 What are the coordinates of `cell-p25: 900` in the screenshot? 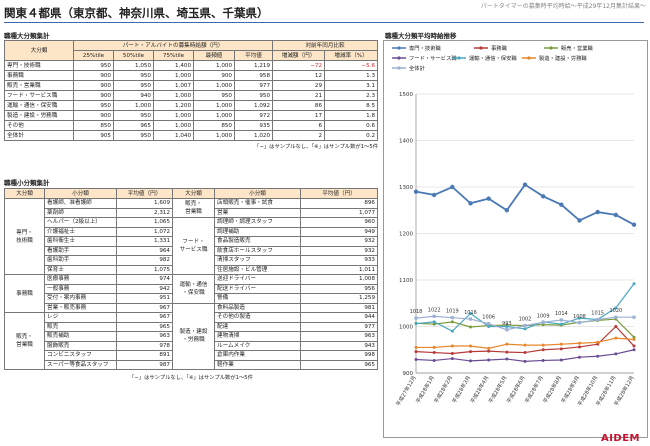 It's located at (93, 85).